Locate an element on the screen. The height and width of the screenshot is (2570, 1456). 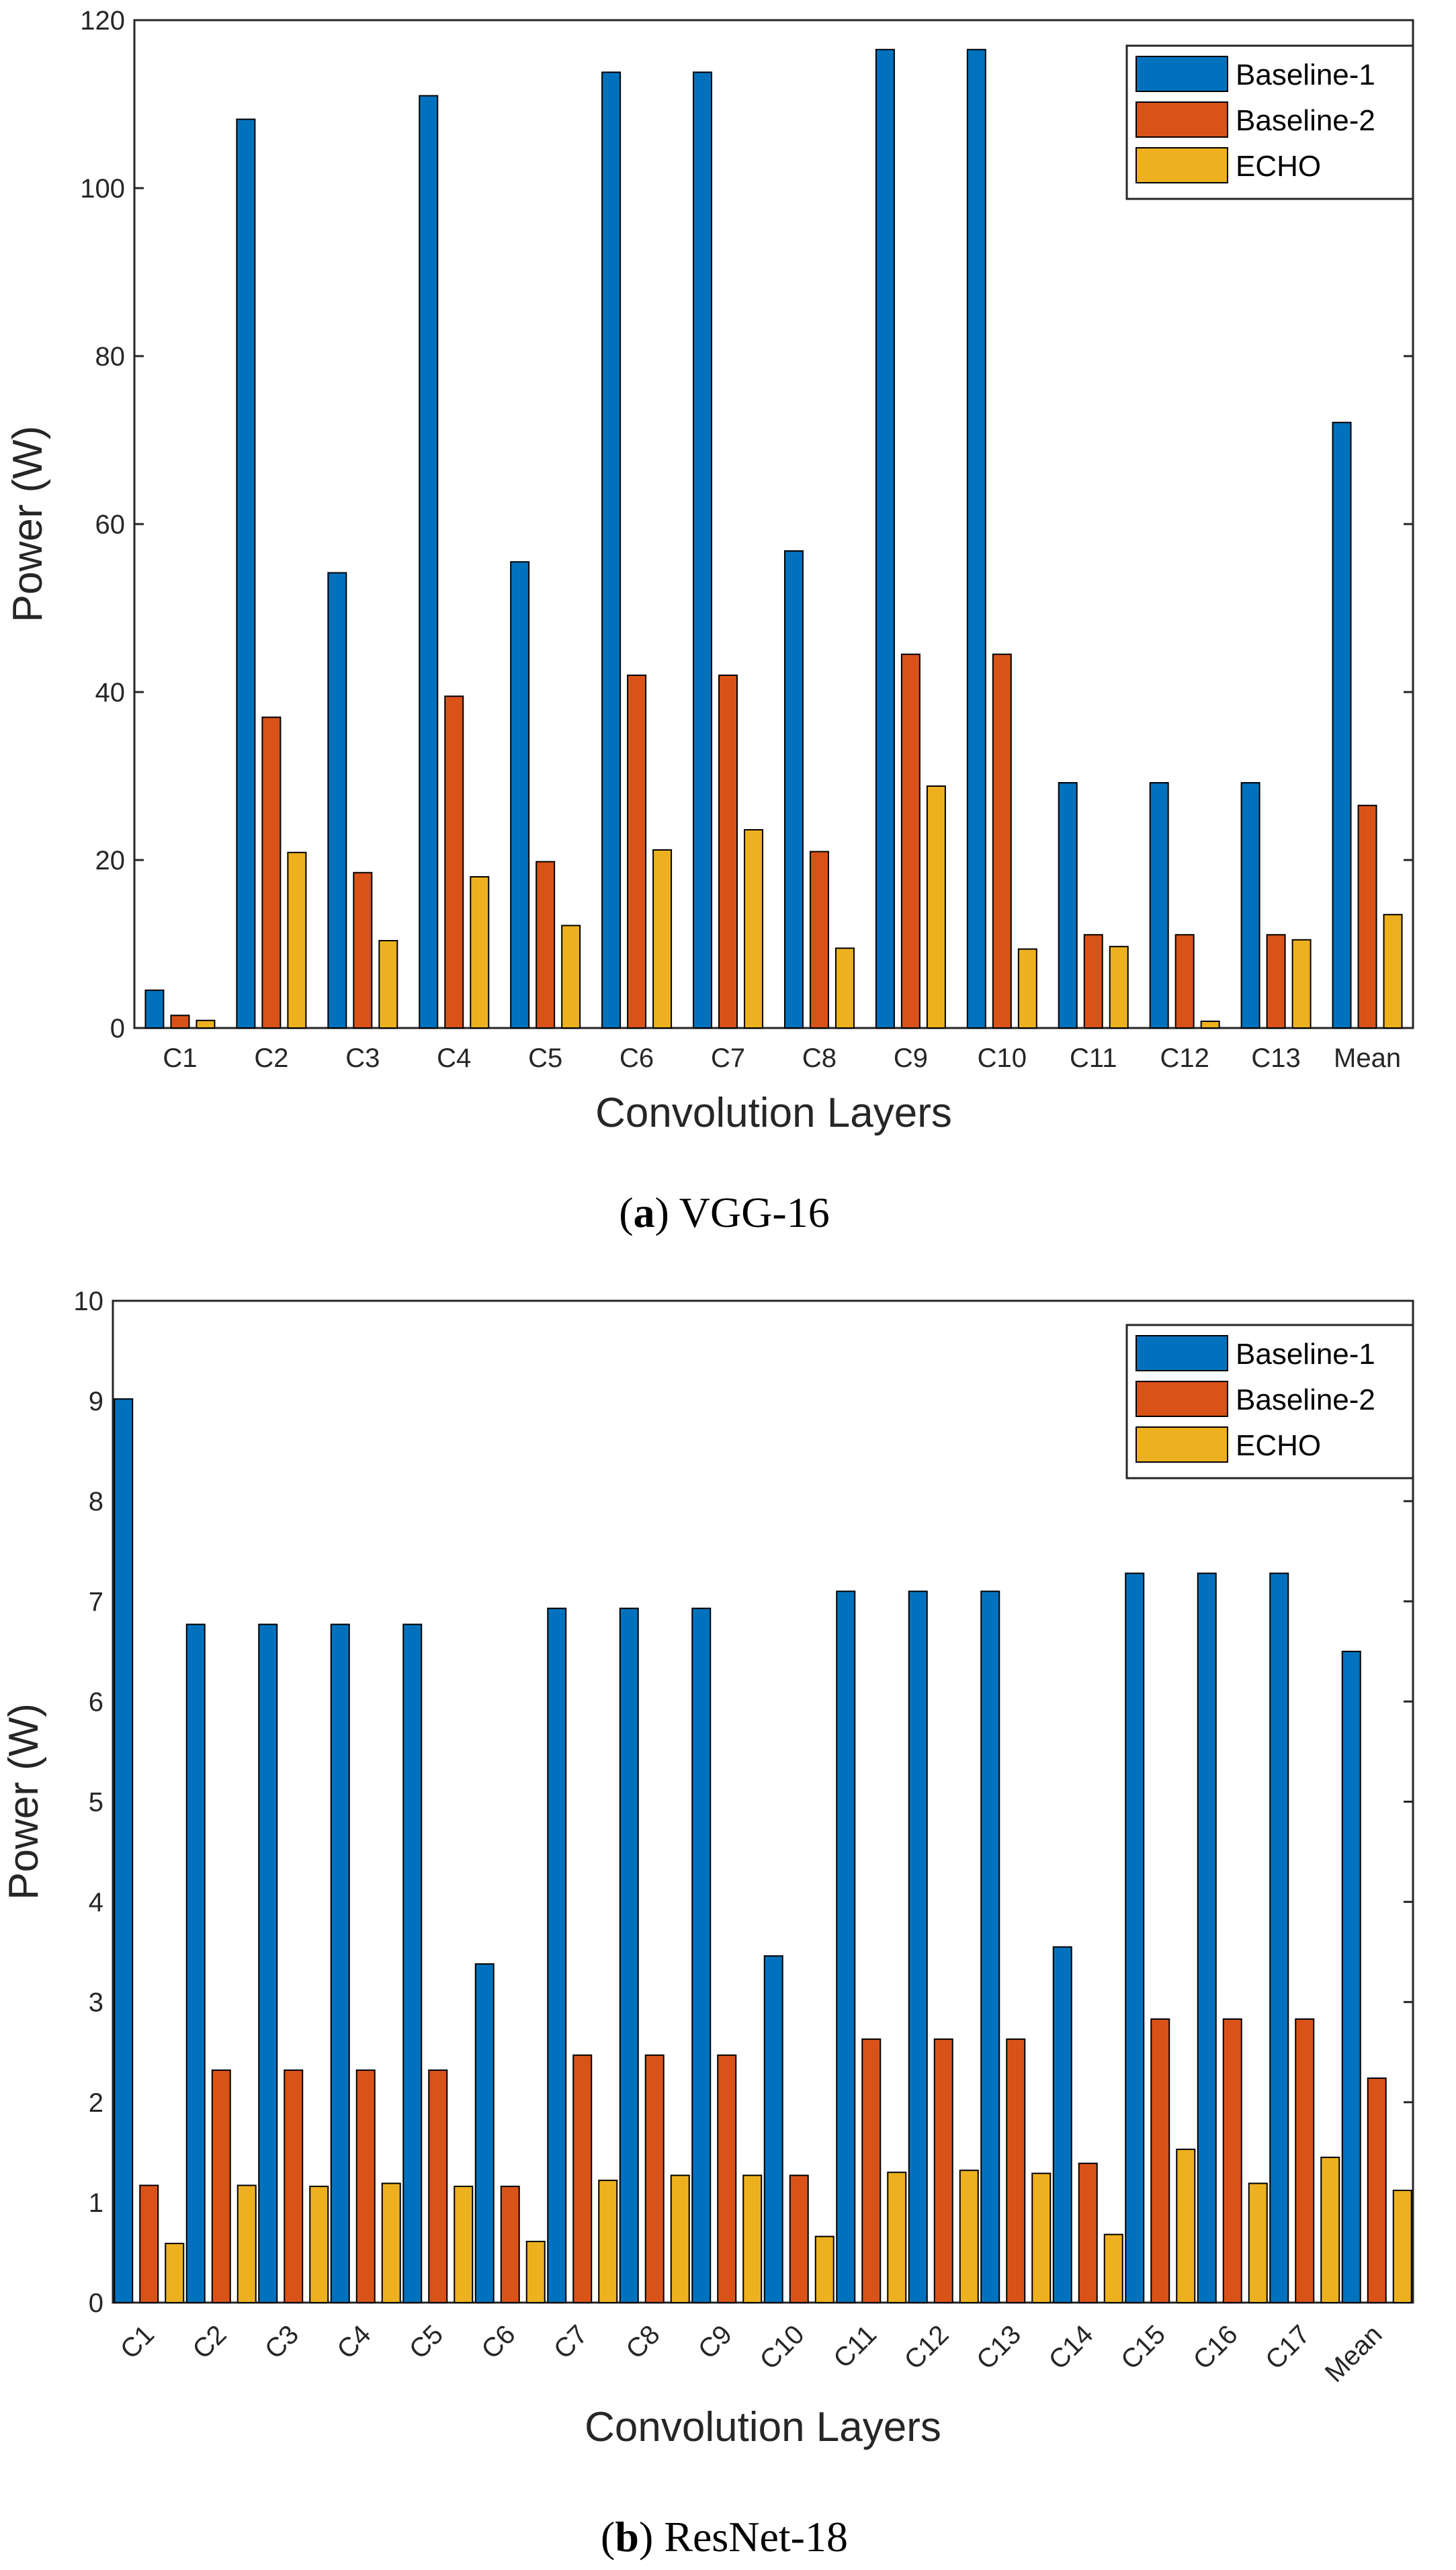
bar-baseline-2-c13 is located at coordinates (1276, 982).